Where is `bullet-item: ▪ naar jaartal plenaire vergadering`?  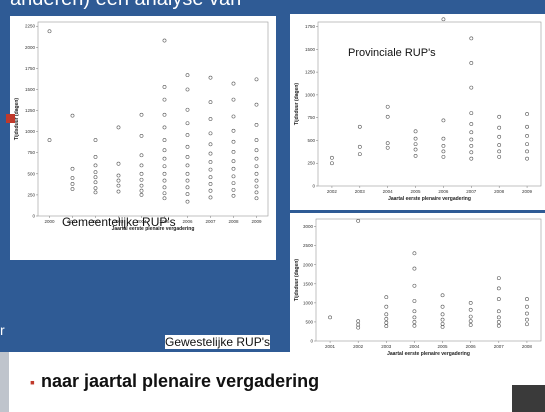 bullet-item: ▪ naar jaartal plenaire vergadering is located at coordinates (174, 381).